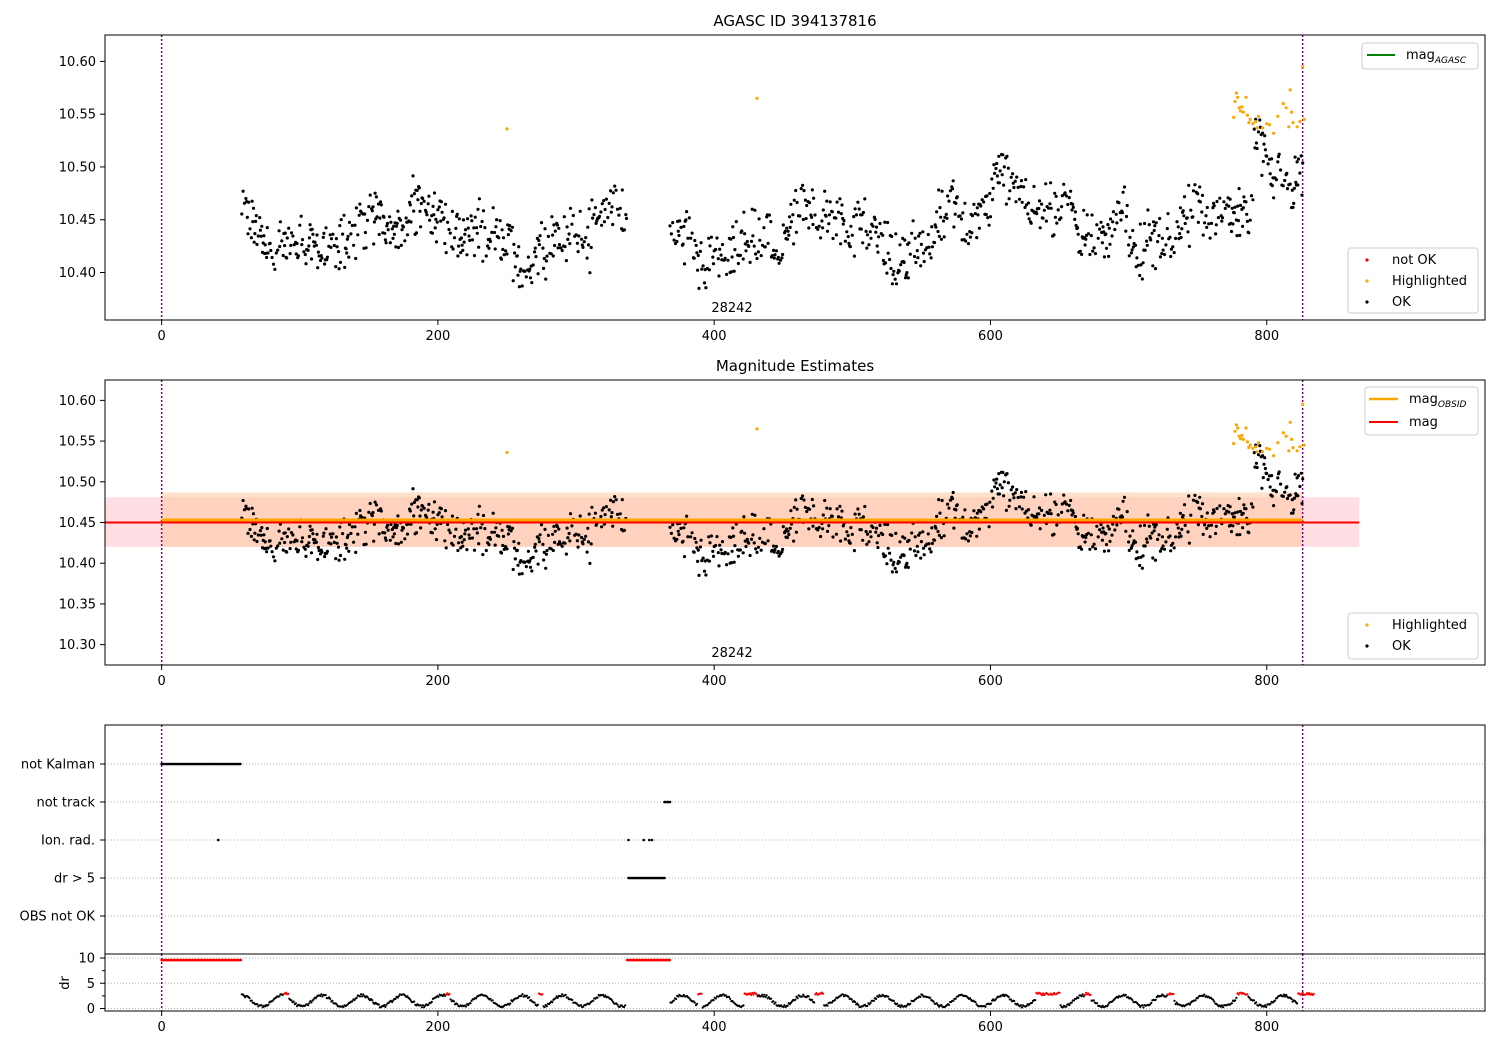 The image size is (1500, 1054). What do you see at coordinates (77, 523) in the screenshot?
I see `y-tick-label: 10.45` at bounding box center [77, 523].